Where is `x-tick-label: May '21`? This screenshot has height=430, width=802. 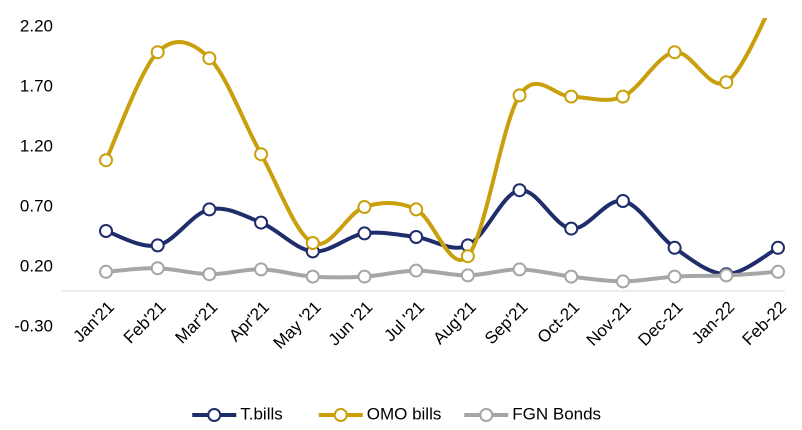
x-tick-label: May '21 is located at coordinates (297, 325).